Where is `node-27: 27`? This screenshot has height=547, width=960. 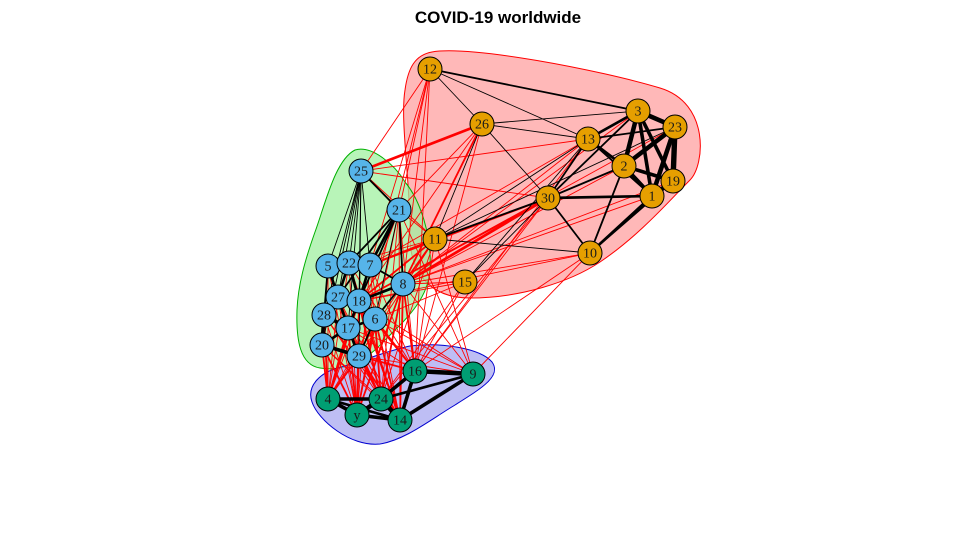
node-27: 27 is located at coordinates (338, 297).